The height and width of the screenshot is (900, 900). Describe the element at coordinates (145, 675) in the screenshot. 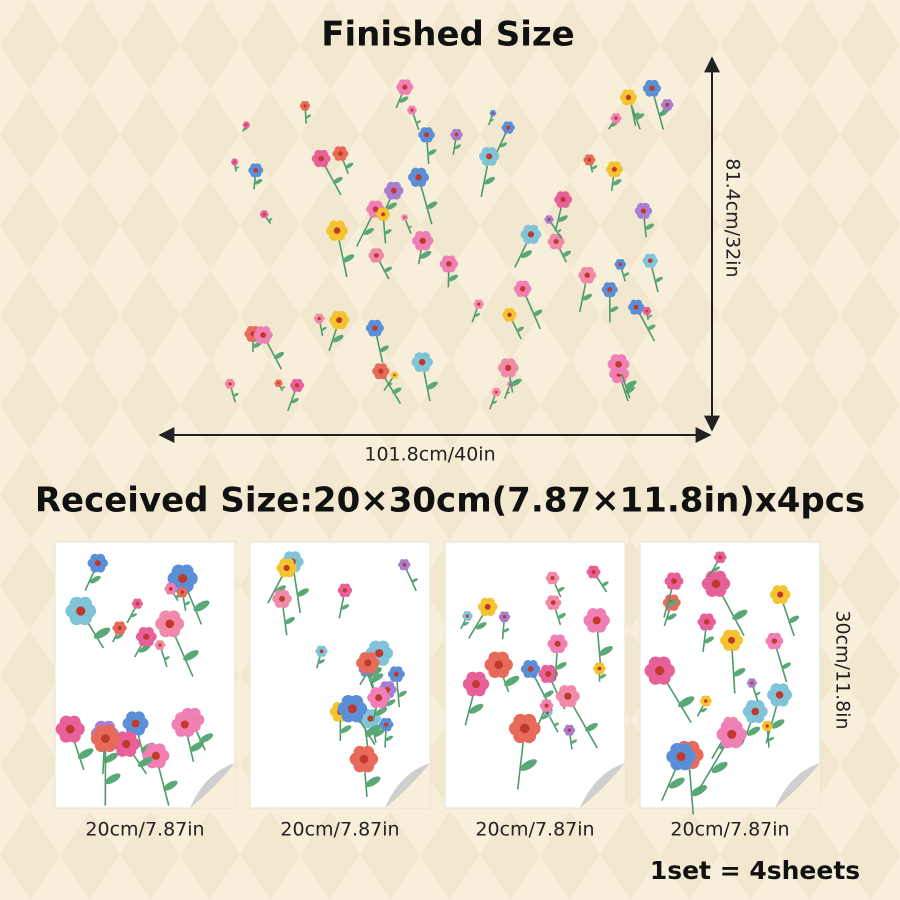

I see `sheet` at that location.